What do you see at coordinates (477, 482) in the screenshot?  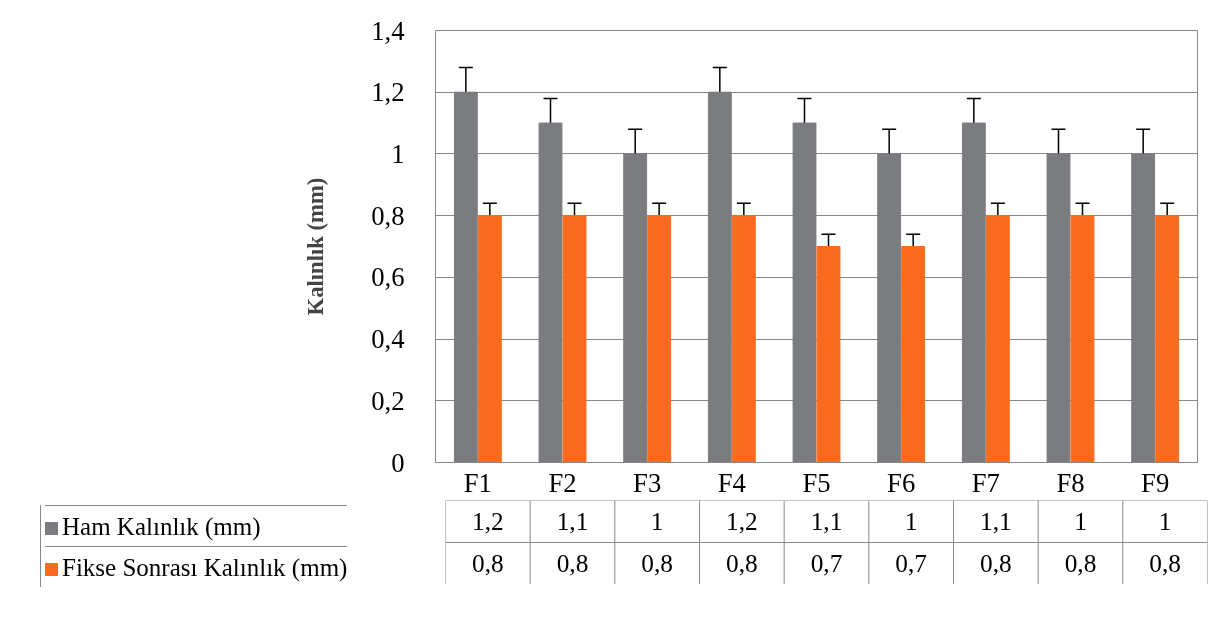 I see `x-tick-label: F1` at bounding box center [477, 482].